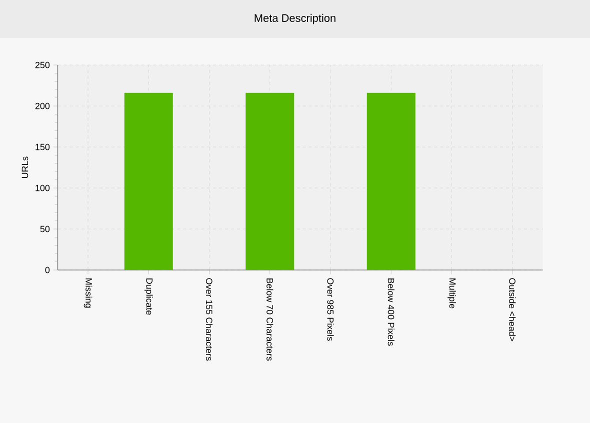  Describe the element at coordinates (25, 167) in the screenshot. I see `y-axis-title: URLs` at that location.